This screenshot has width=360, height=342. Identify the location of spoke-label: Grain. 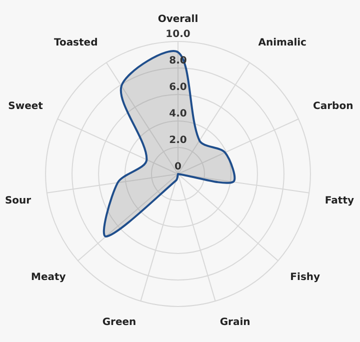
(235, 322).